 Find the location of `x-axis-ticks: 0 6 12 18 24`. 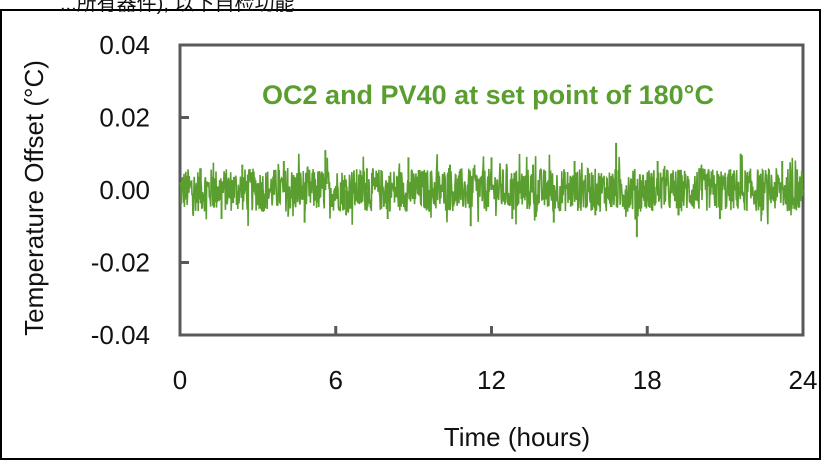

x-axis-ticks: 0 6 12 18 24 is located at coordinates (495, 360).